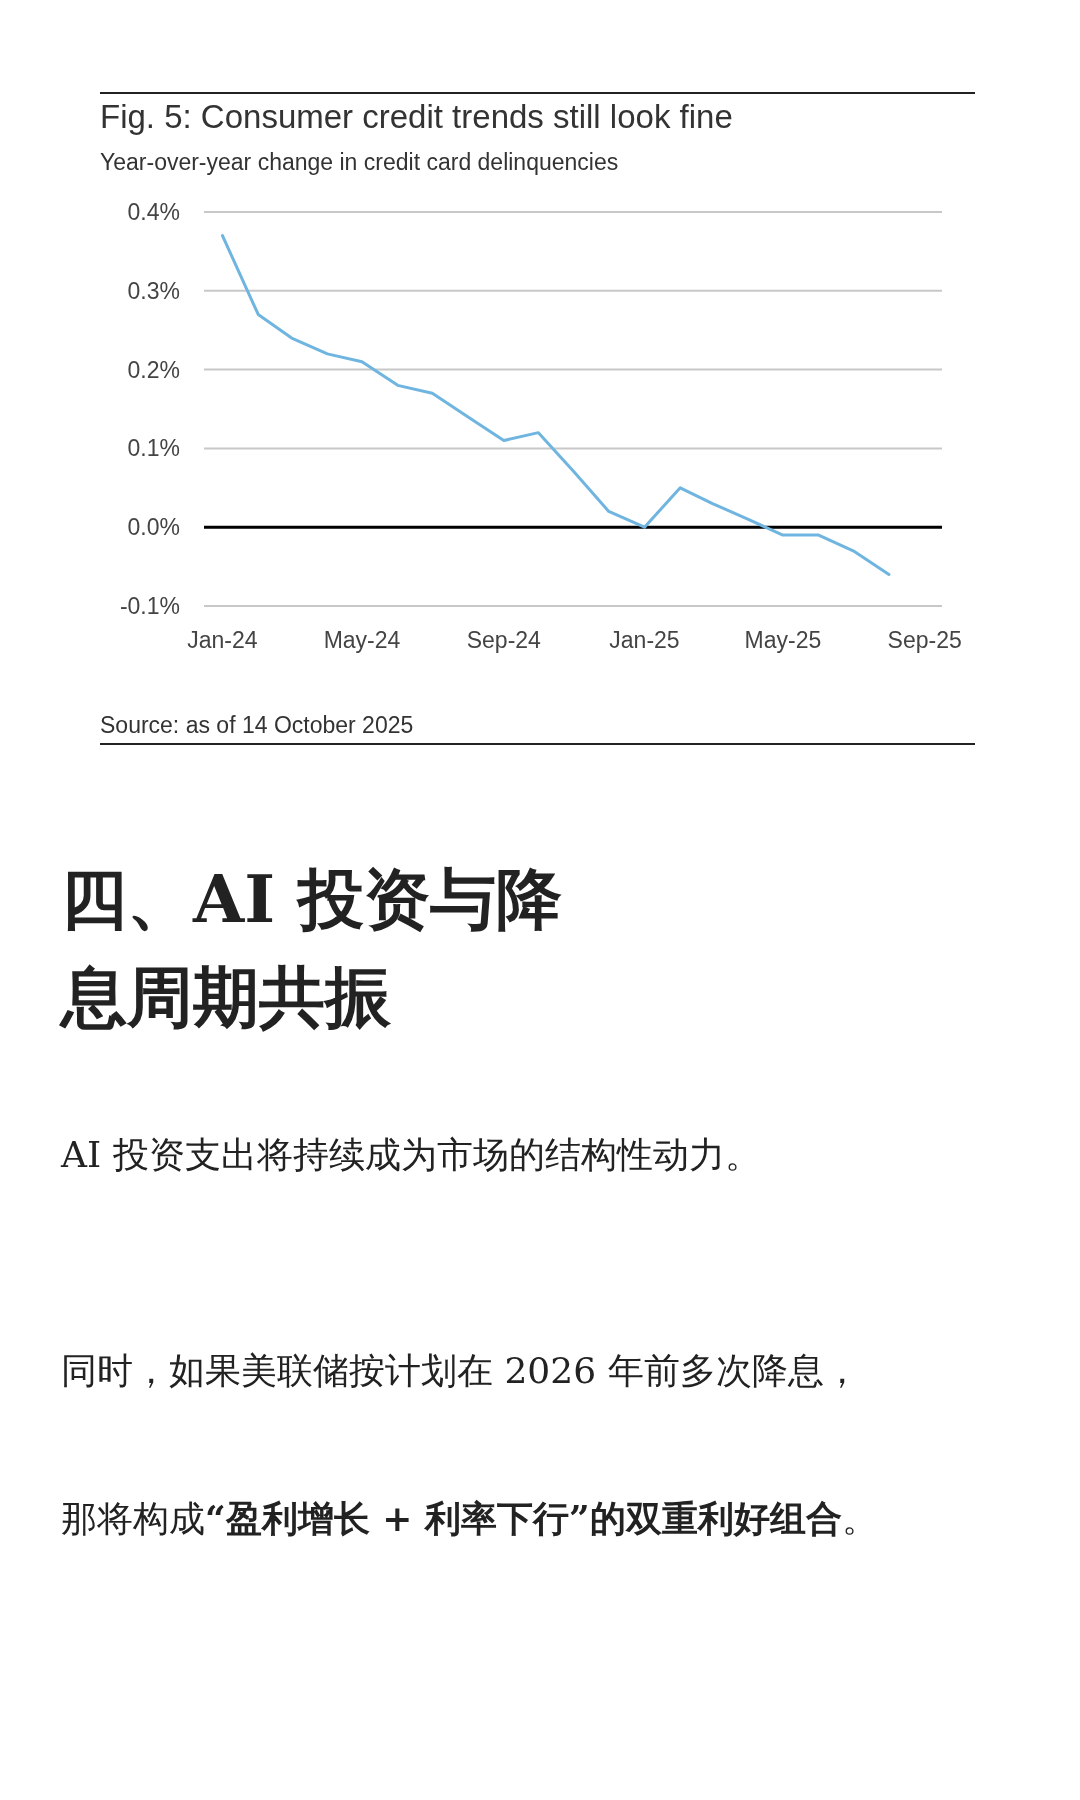  What do you see at coordinates (153, 369) in the screenshot?
I see `y-tick-label: 0.2%` at bounding box center [153, 369].